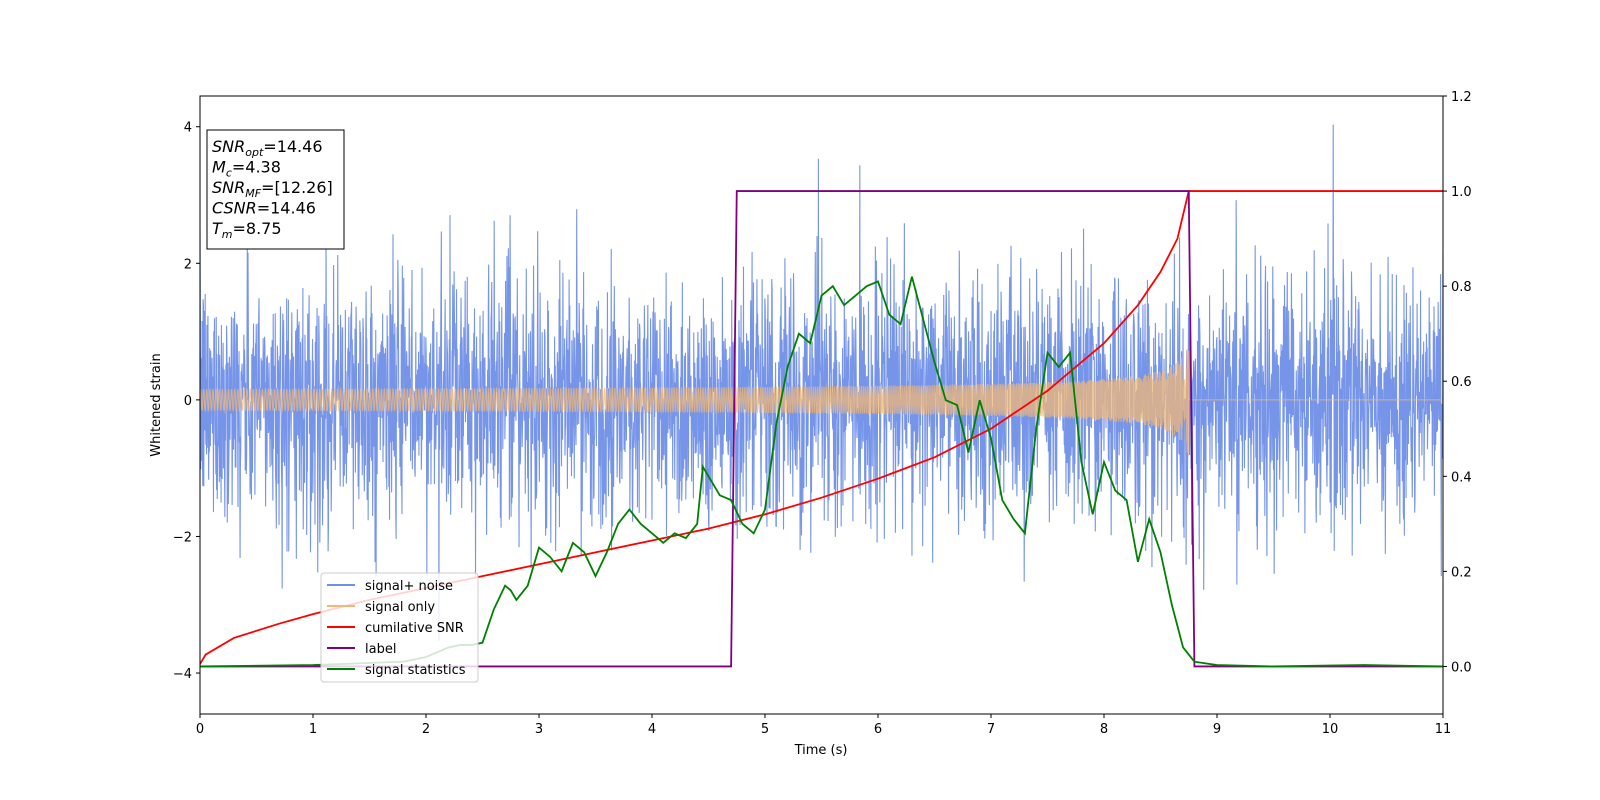  What do you see at coordinates (539, 729) in the screenshot?
I see `x-tick-label: 3` at bounding box center [539, 729].